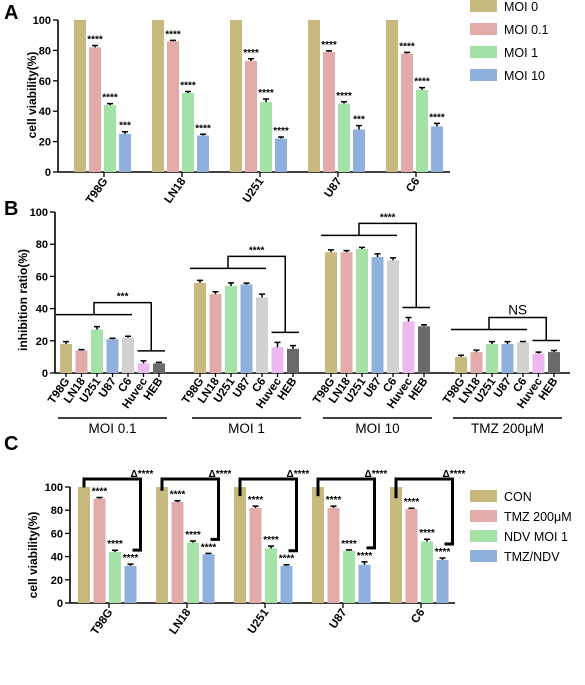 The width and height of the screenshot is (585, 685). I want to click on panel-c-legend-swatch, so click(483, 516).